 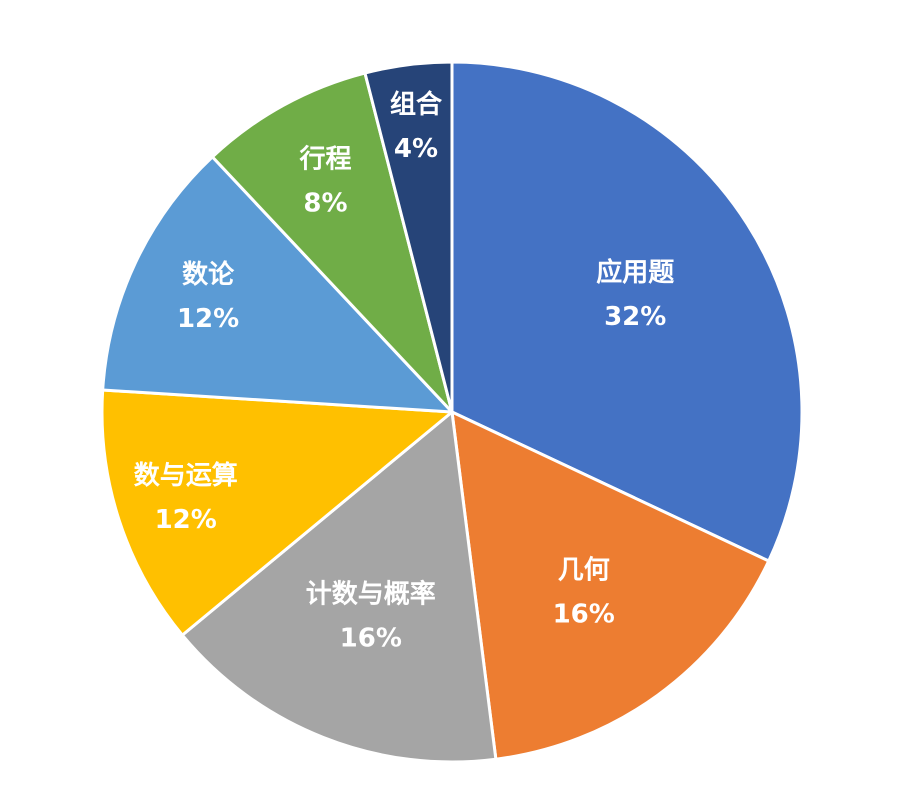 I want to click on slice-category-label: 行程, so click(x=324, y=159).